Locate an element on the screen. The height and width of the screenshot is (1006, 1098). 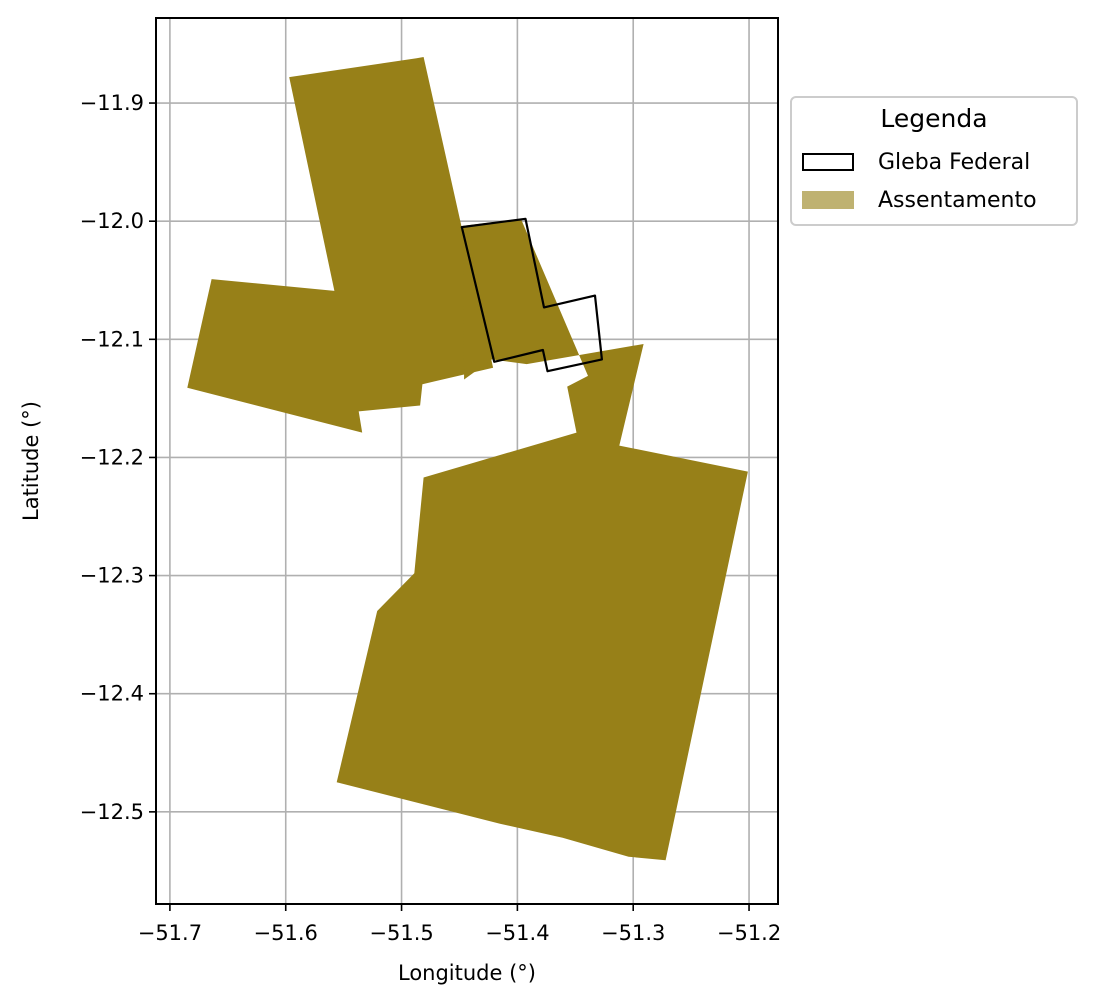
y-tick-label: −12.3 is located at coordinates (112, 576).